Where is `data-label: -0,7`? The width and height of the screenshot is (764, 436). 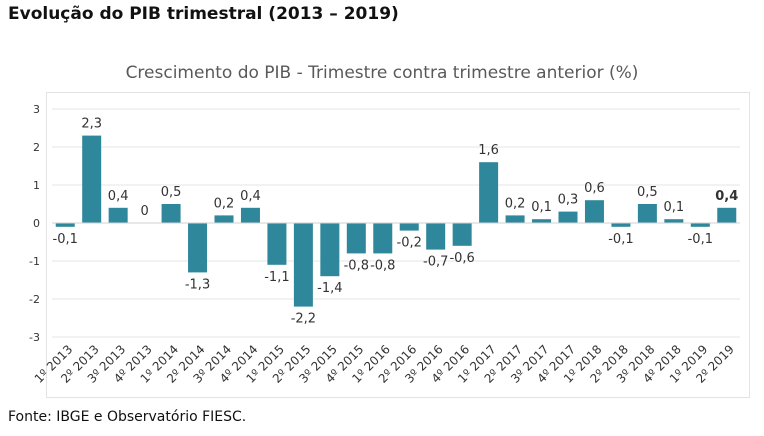
data-label: -0,7 is located at coordinates (435, 262).